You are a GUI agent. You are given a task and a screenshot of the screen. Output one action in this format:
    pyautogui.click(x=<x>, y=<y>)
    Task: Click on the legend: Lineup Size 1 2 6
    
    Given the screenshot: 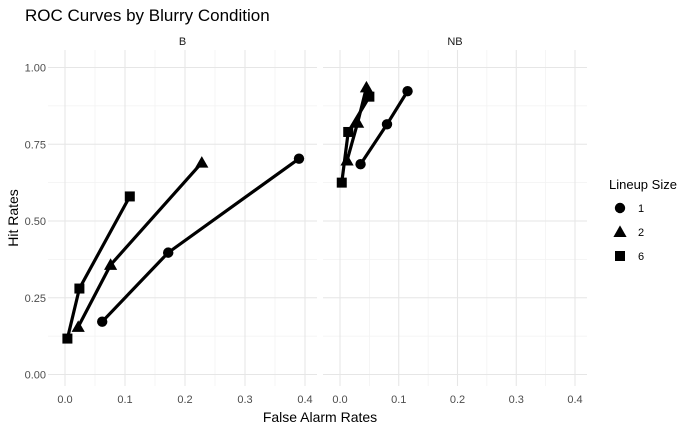 What is the action you would take?
    pyautogui.click(x=643, y=220)
    